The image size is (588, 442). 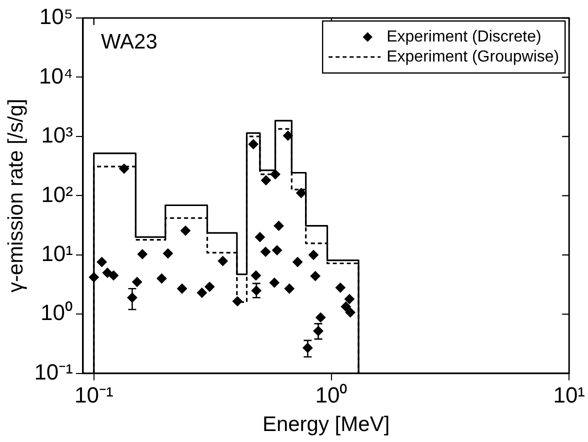 What do you see at coordinates (569, 395) in the screenshot?
I see `x-tick-label: 10¹` at bounding box center [569, 395].